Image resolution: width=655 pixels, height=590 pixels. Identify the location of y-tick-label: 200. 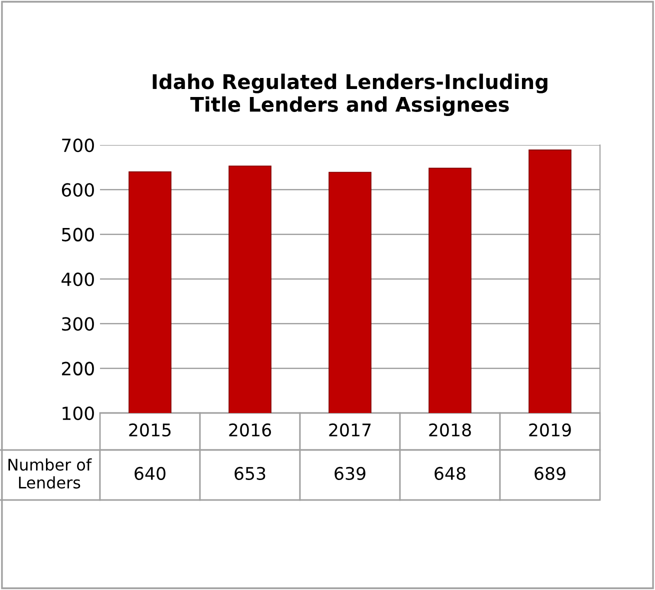
(78, 369).